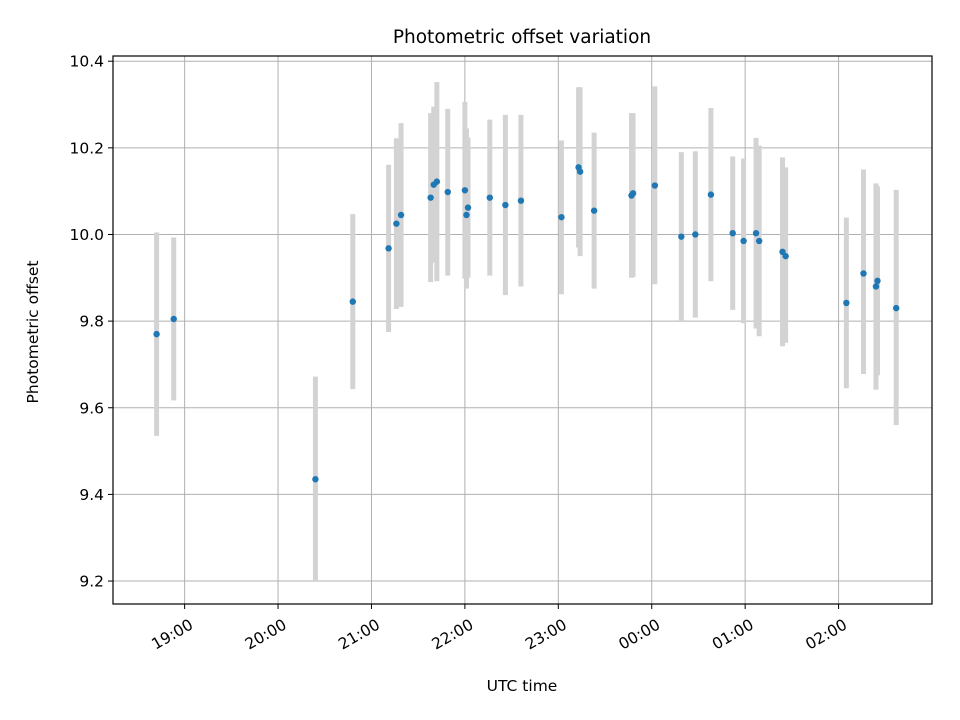 This screenshot has height=720, width=960. I want to click on y-axis-label: Photometric offset, so click(33, 332).